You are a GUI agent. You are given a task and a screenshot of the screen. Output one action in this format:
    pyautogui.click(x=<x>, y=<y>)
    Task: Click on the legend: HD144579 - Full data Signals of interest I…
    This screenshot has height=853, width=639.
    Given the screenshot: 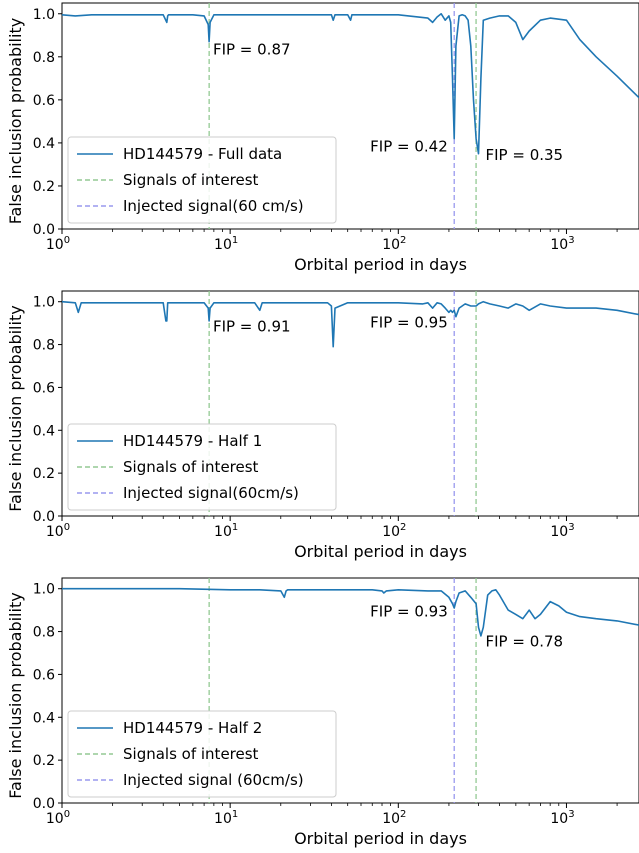 What is the action you would take?
    pyautogui.click(x=202, y=180)
    